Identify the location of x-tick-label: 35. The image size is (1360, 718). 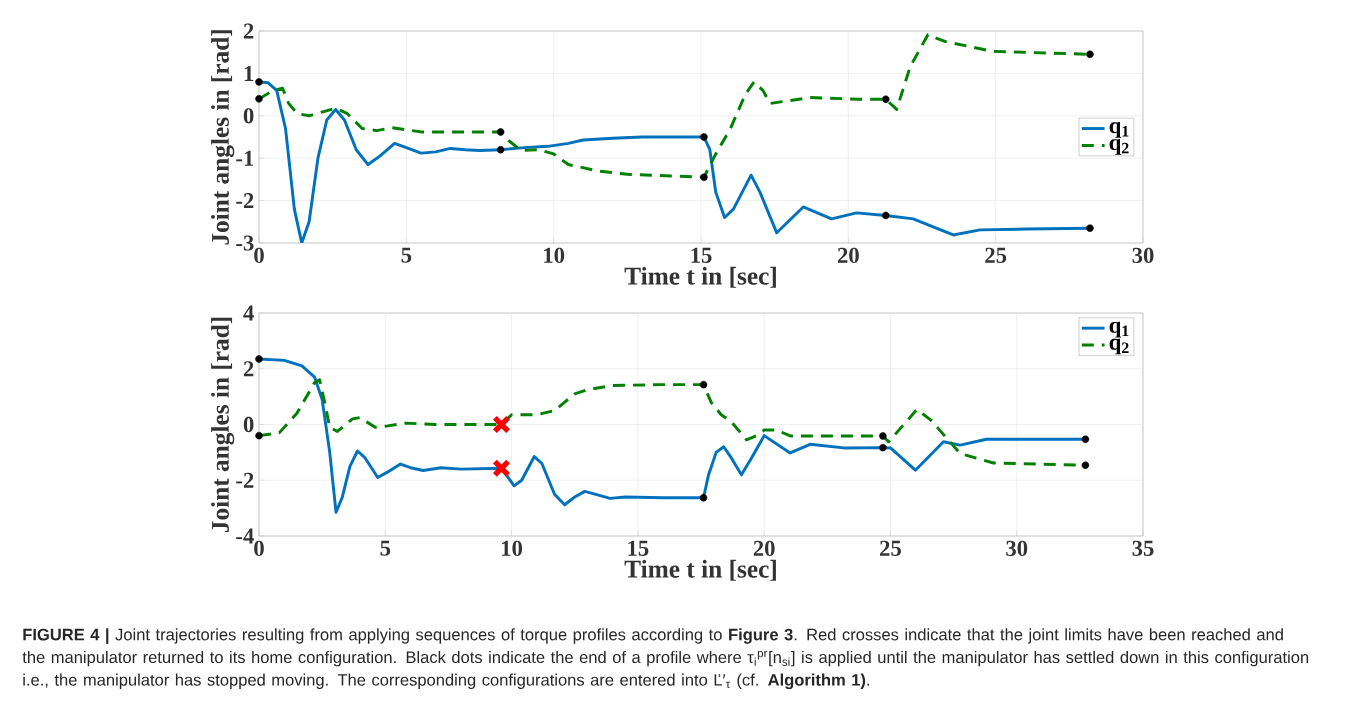
(1143, 548).